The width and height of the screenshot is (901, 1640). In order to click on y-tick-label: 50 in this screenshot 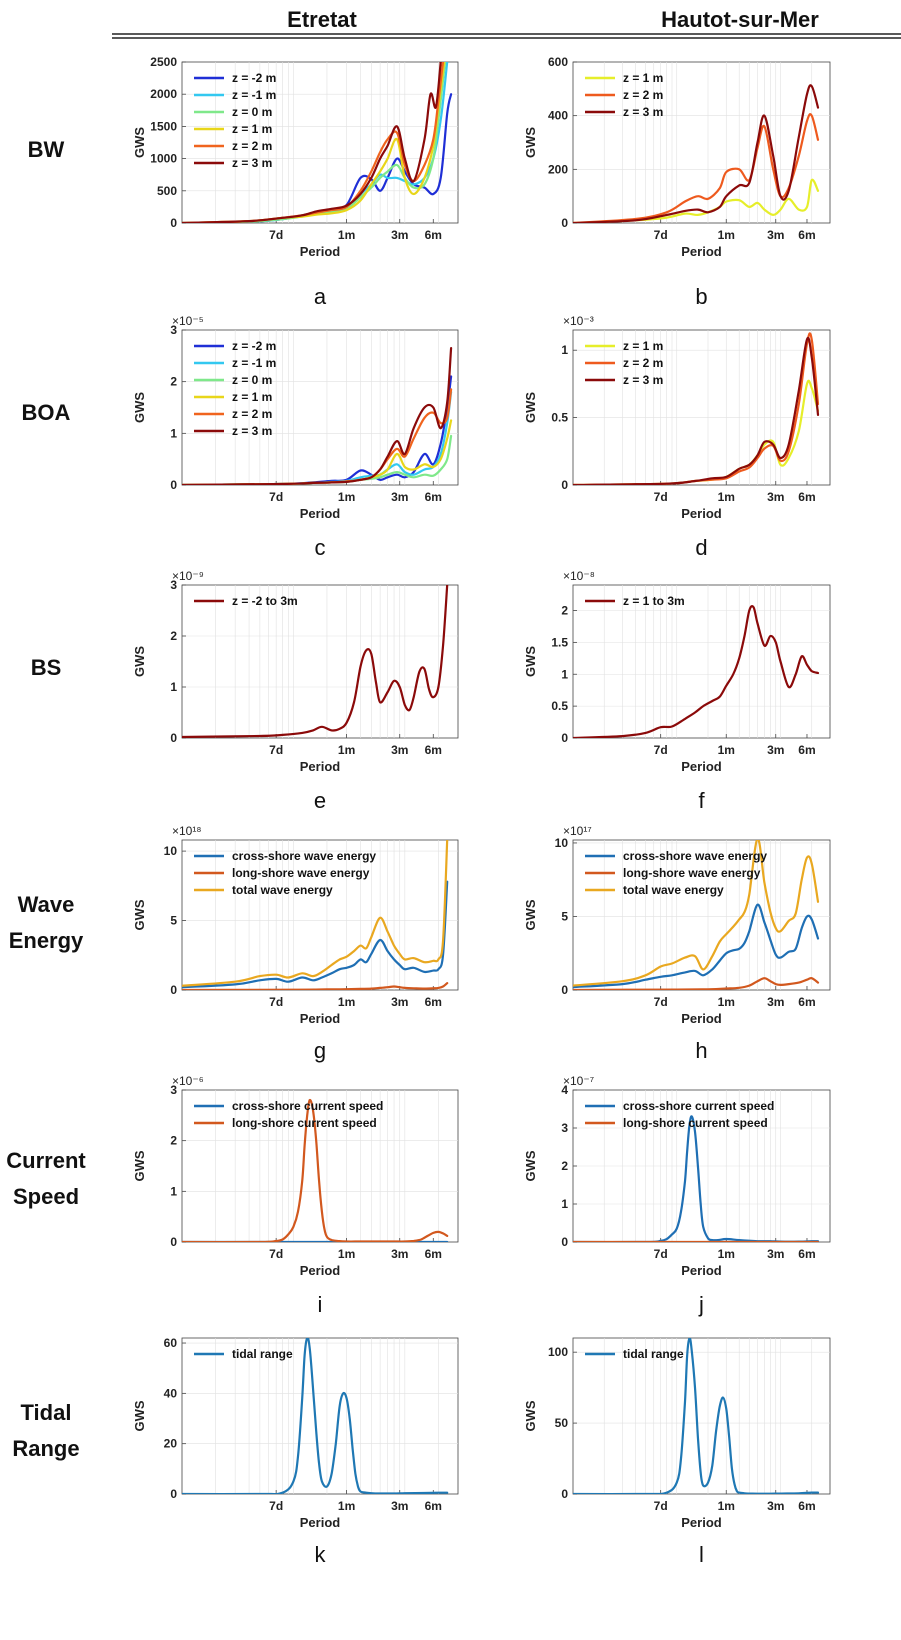, I will do `click(562, 1423)`.